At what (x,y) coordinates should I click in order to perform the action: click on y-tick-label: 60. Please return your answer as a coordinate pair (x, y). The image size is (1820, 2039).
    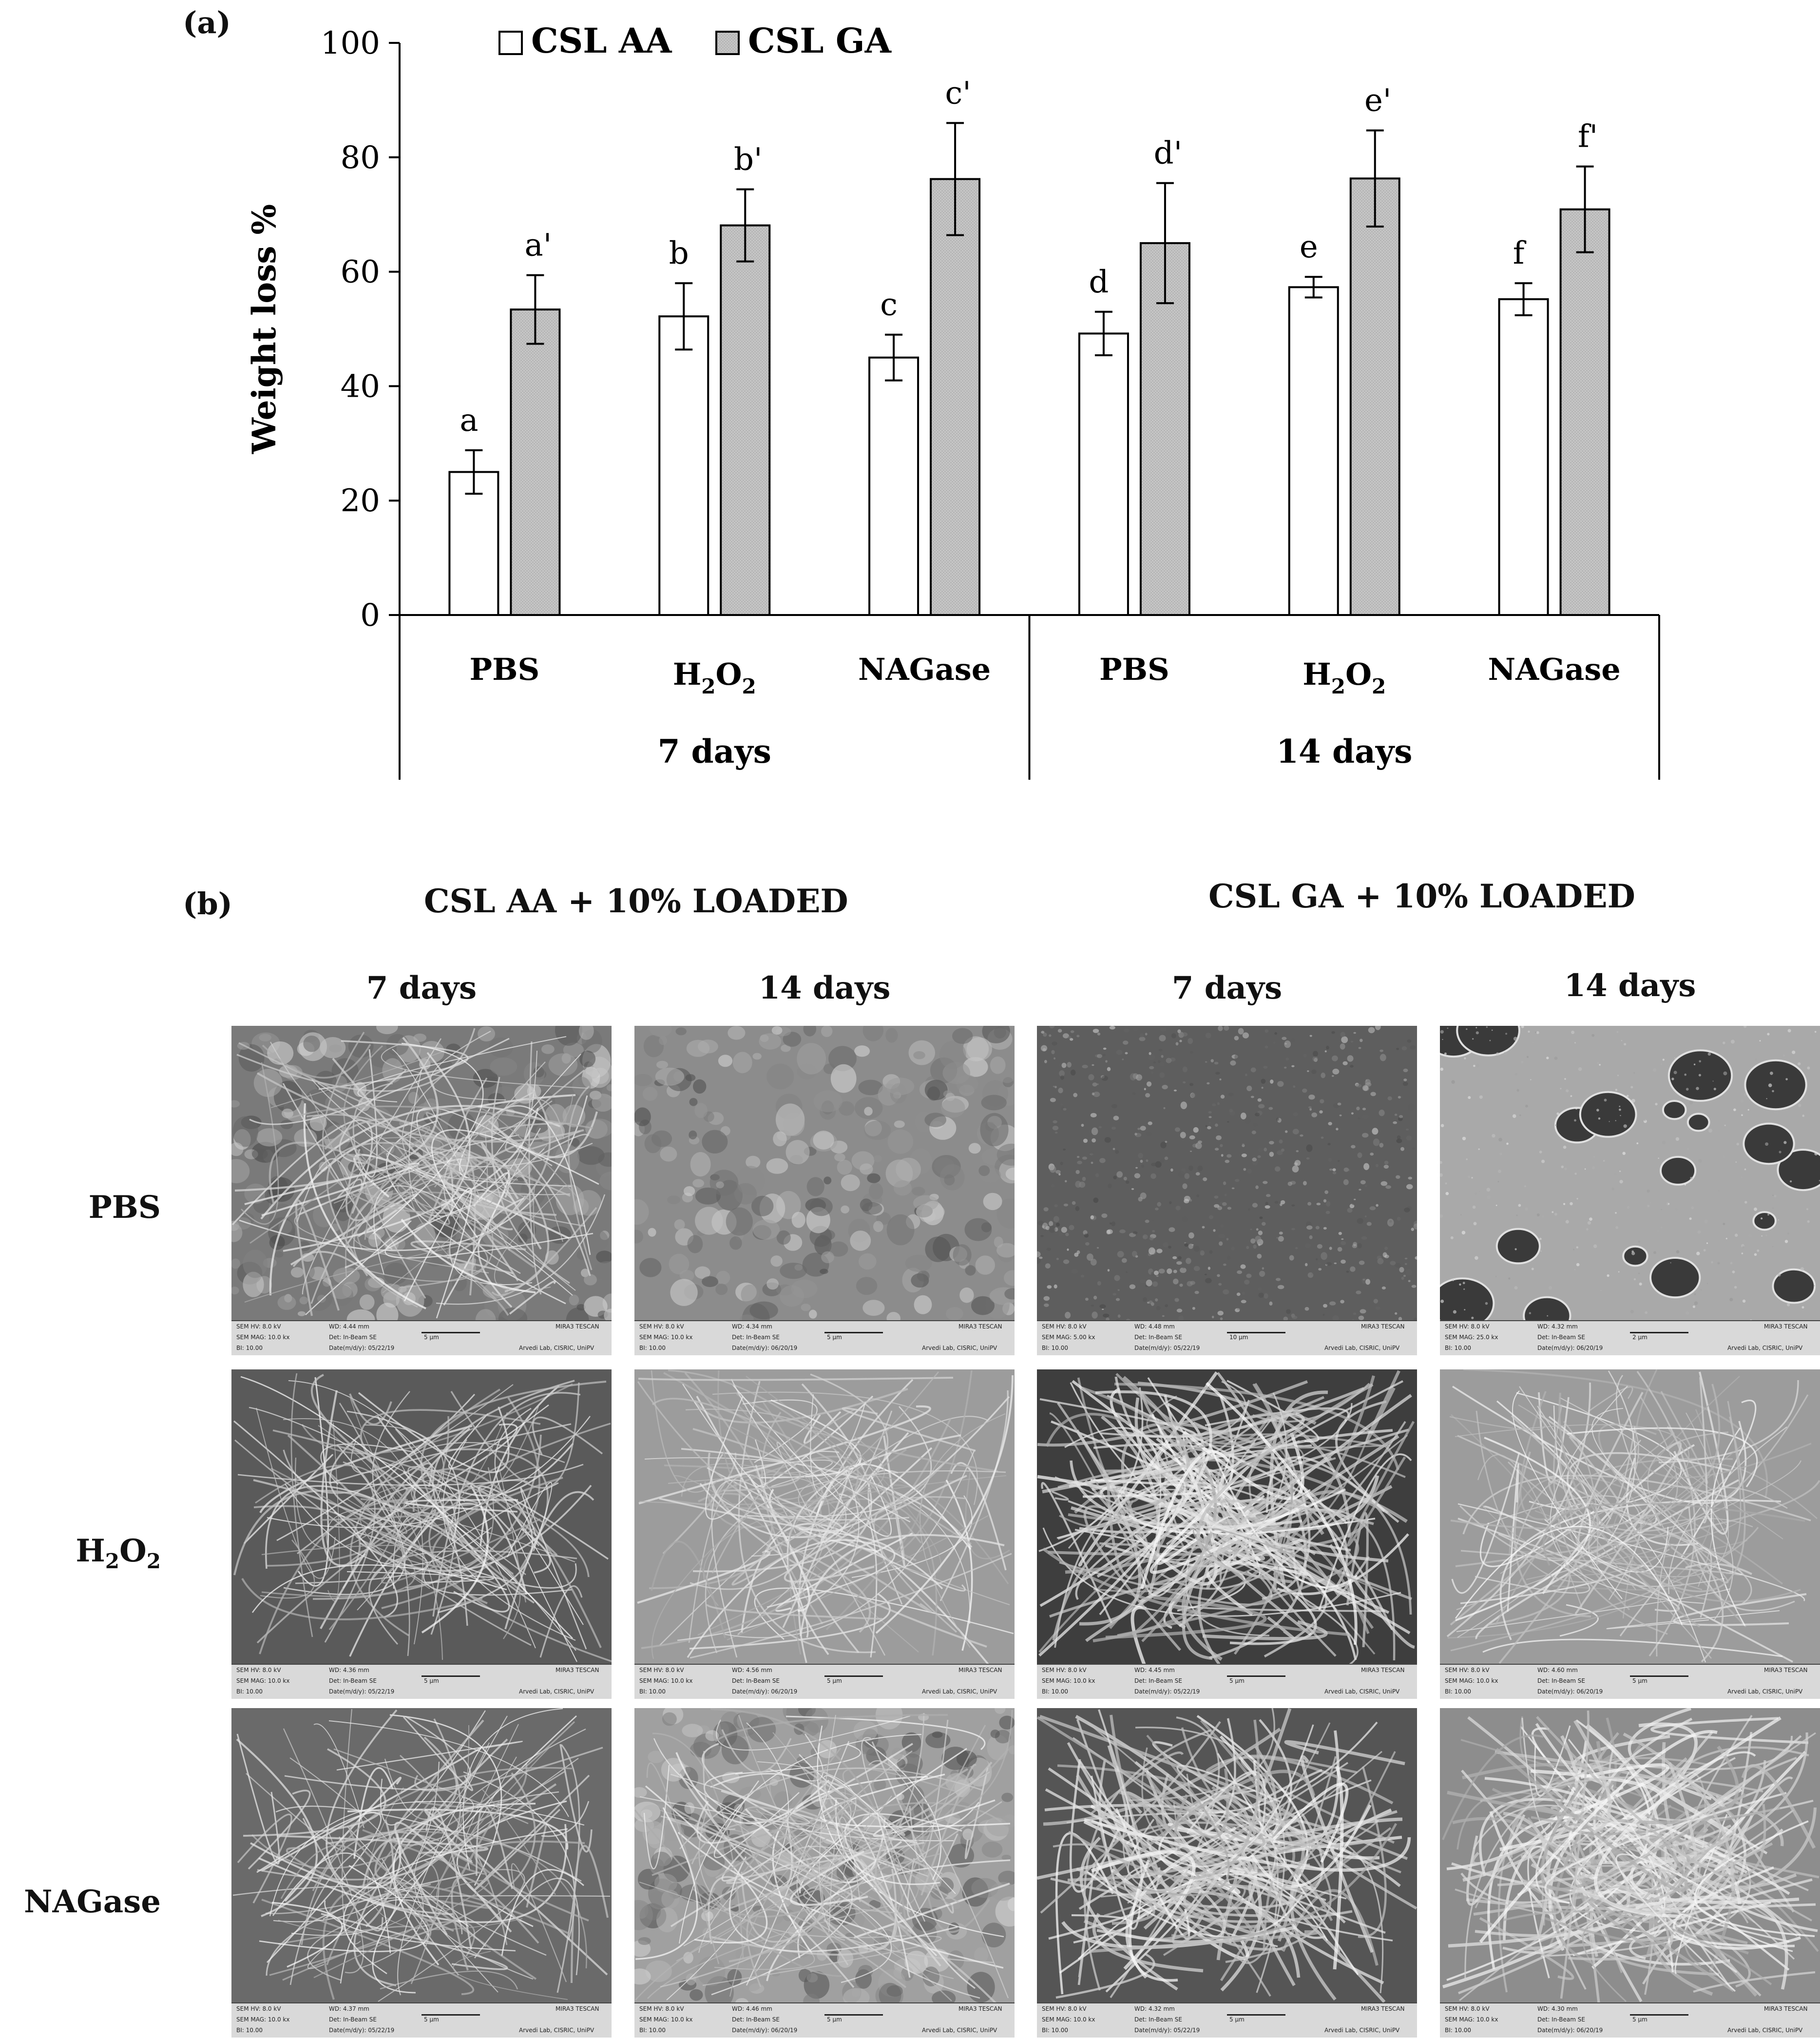
    Looking at the image, I should click on (360, 272).